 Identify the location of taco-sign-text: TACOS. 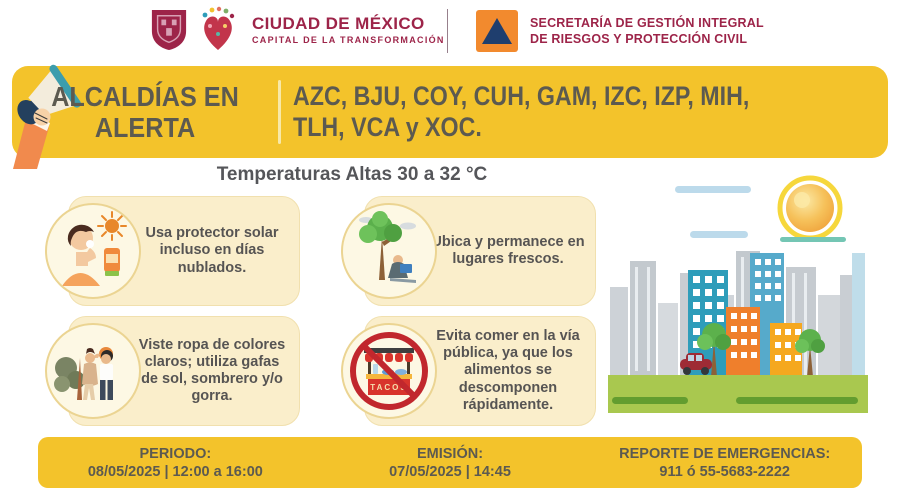
(388, 387).